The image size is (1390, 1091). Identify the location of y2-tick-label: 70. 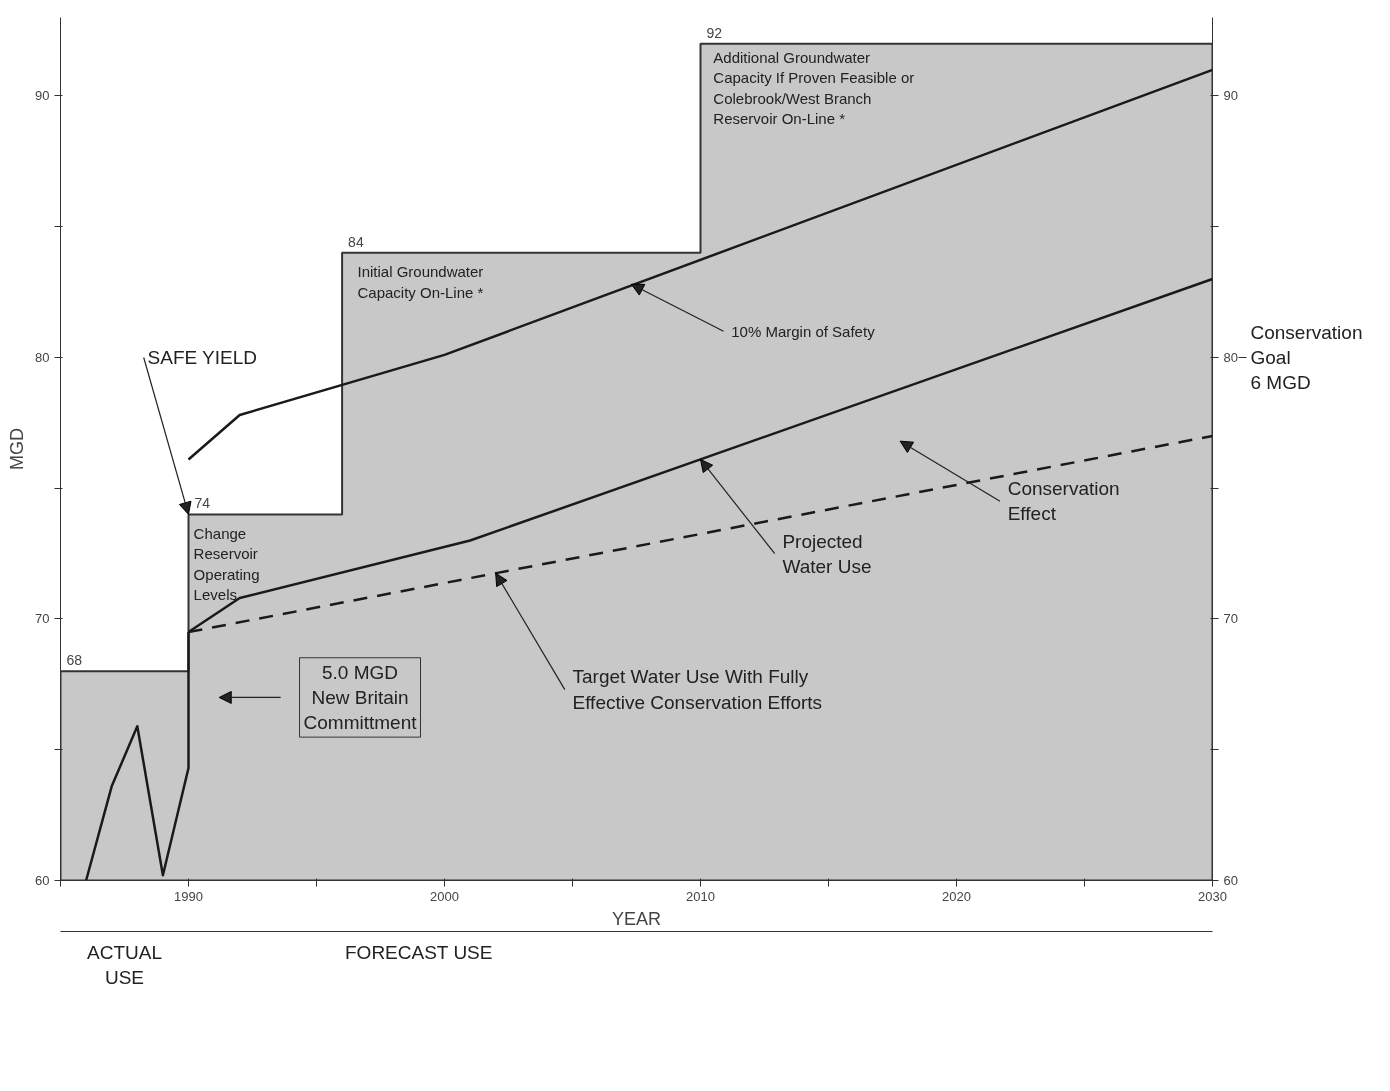
(1230, 619).